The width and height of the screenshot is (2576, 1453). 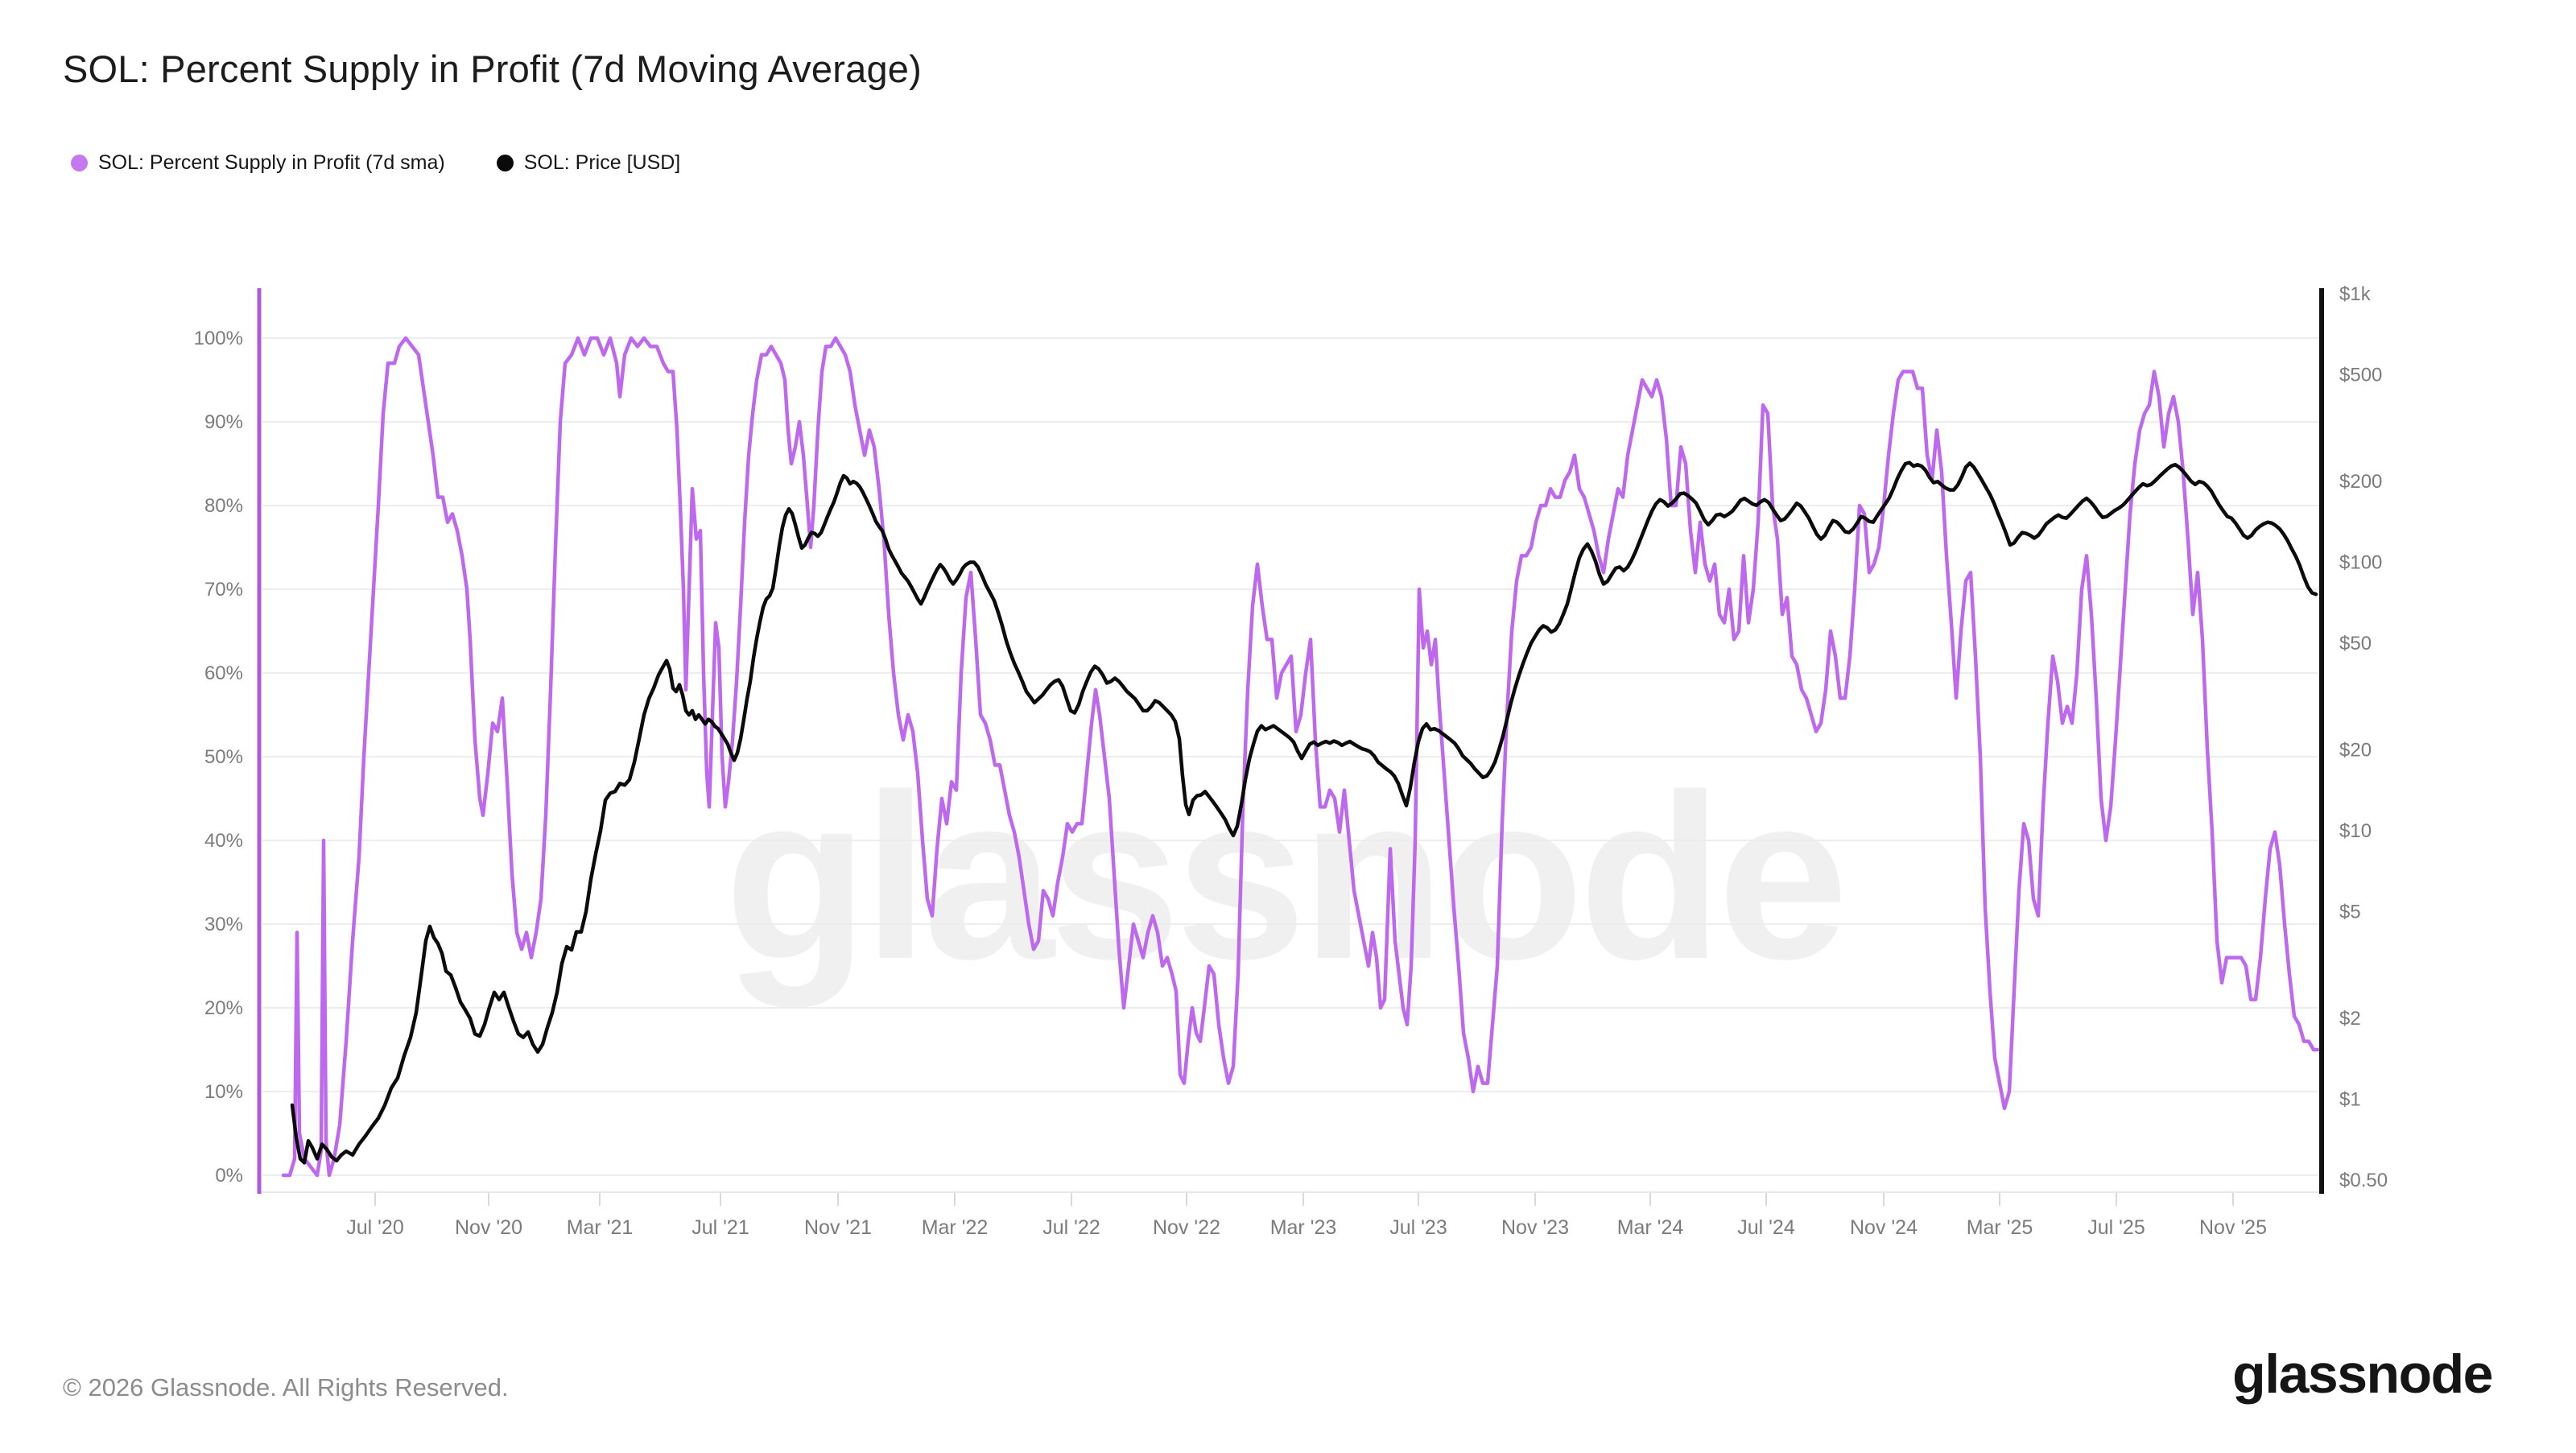 I want to click on svg-text: Nov '20, so click(x=488, y=1227).